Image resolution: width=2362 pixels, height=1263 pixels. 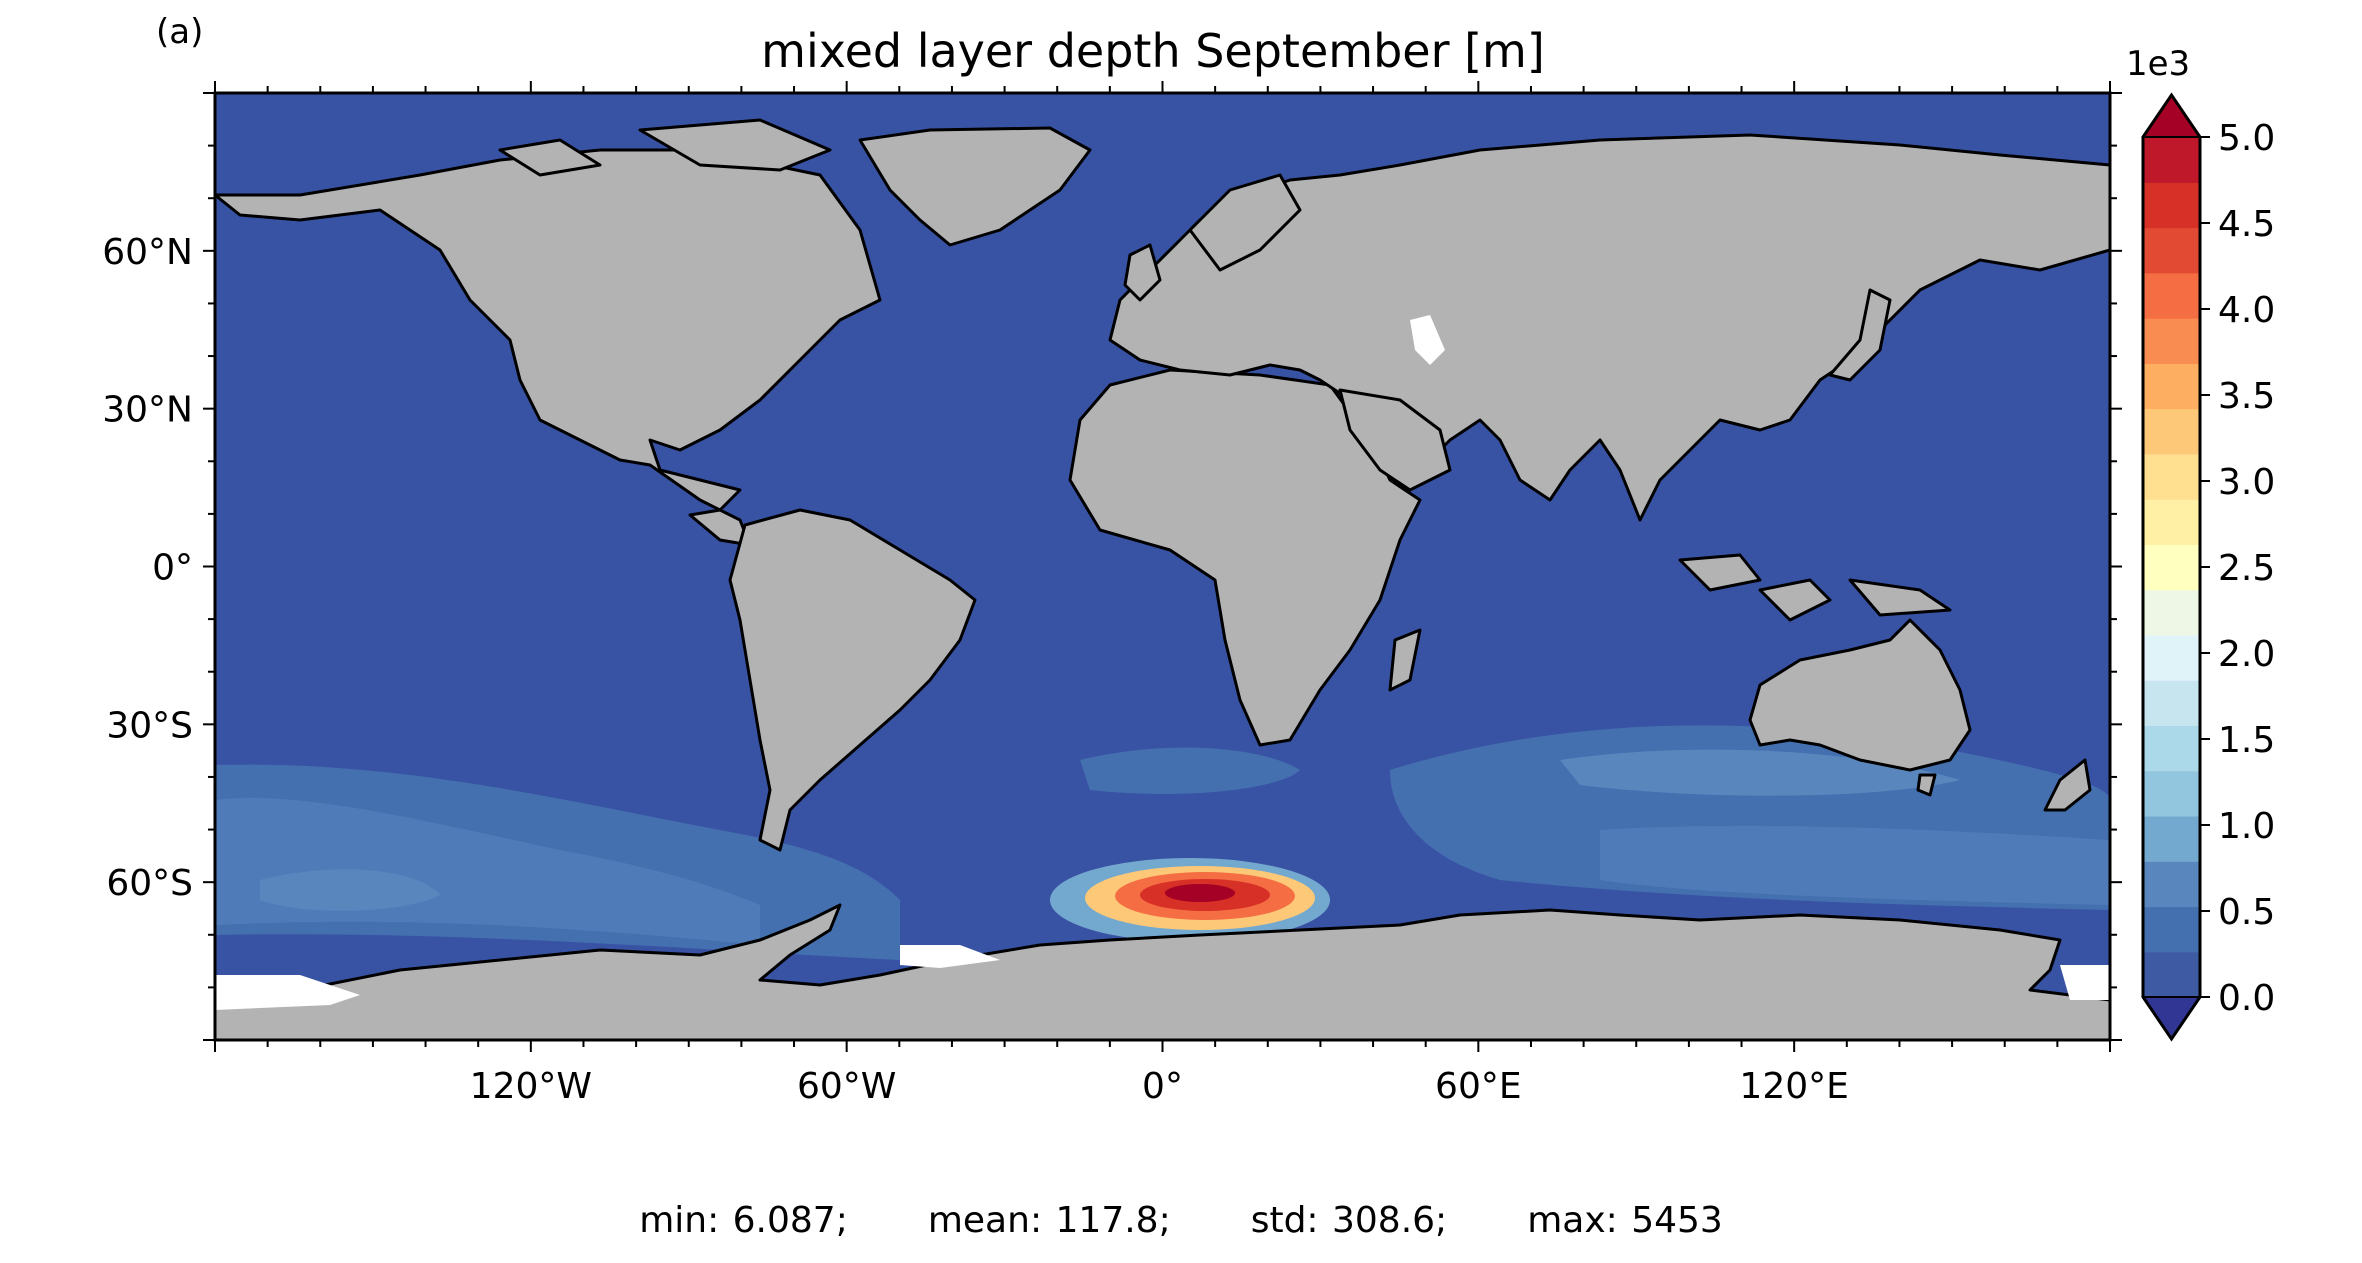 What do you see at coordinates (852, 680) in the screenshot?
I see `south-america` at bounding box center [852, 680].